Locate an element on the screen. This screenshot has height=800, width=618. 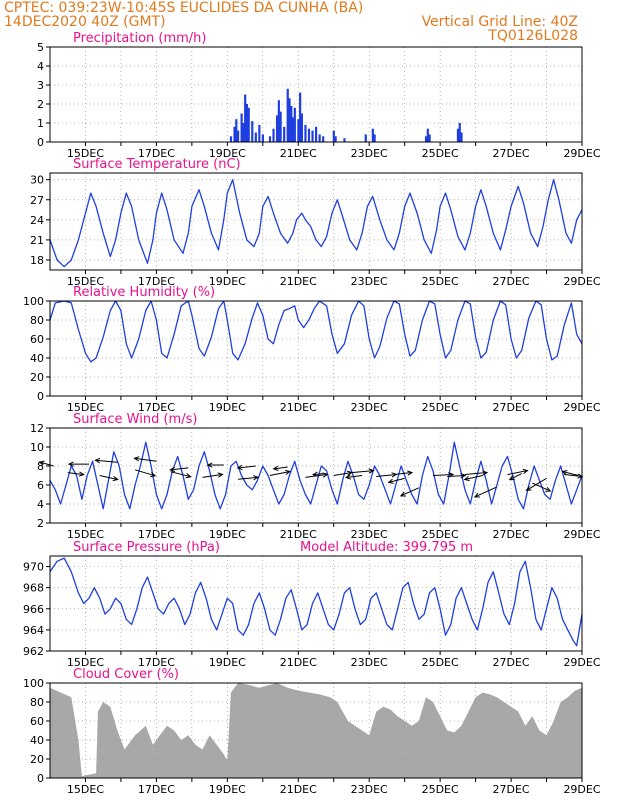
model-altitude-label: Model Altitude: 399.795 m is located at coordinates (386, 547).